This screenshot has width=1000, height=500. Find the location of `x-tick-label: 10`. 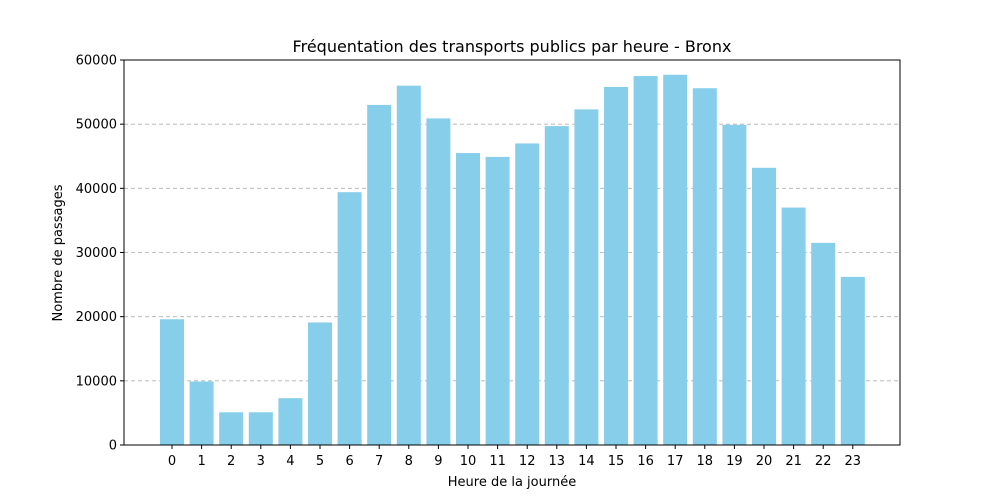

x-tick-label: 10 is located at coordinates (468, 461).